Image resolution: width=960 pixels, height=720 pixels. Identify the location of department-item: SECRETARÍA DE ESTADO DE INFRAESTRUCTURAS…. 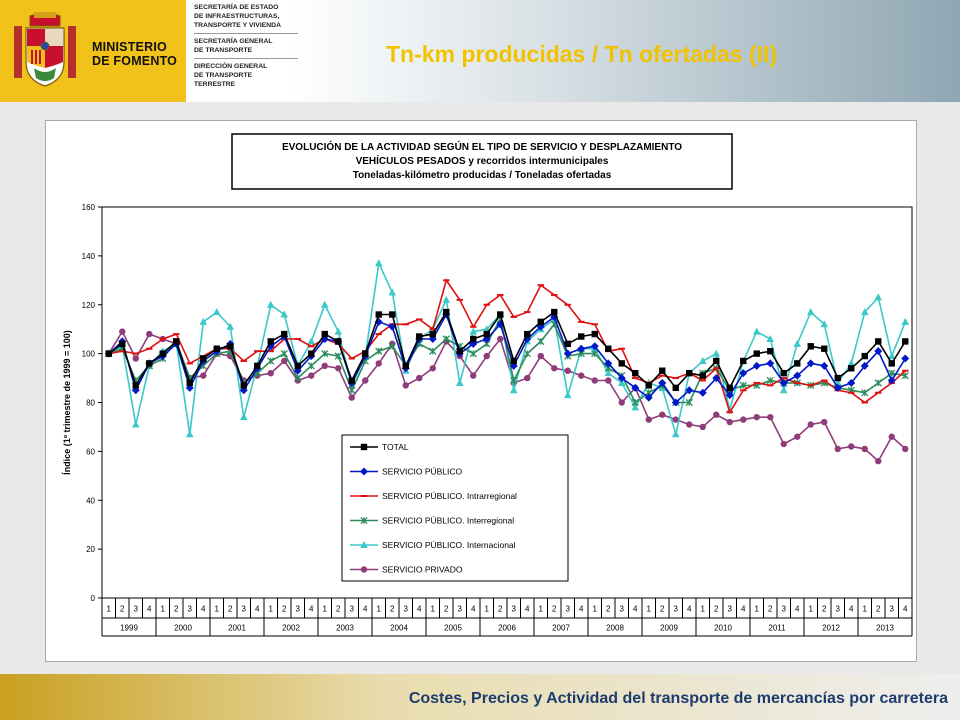
(246, 17).